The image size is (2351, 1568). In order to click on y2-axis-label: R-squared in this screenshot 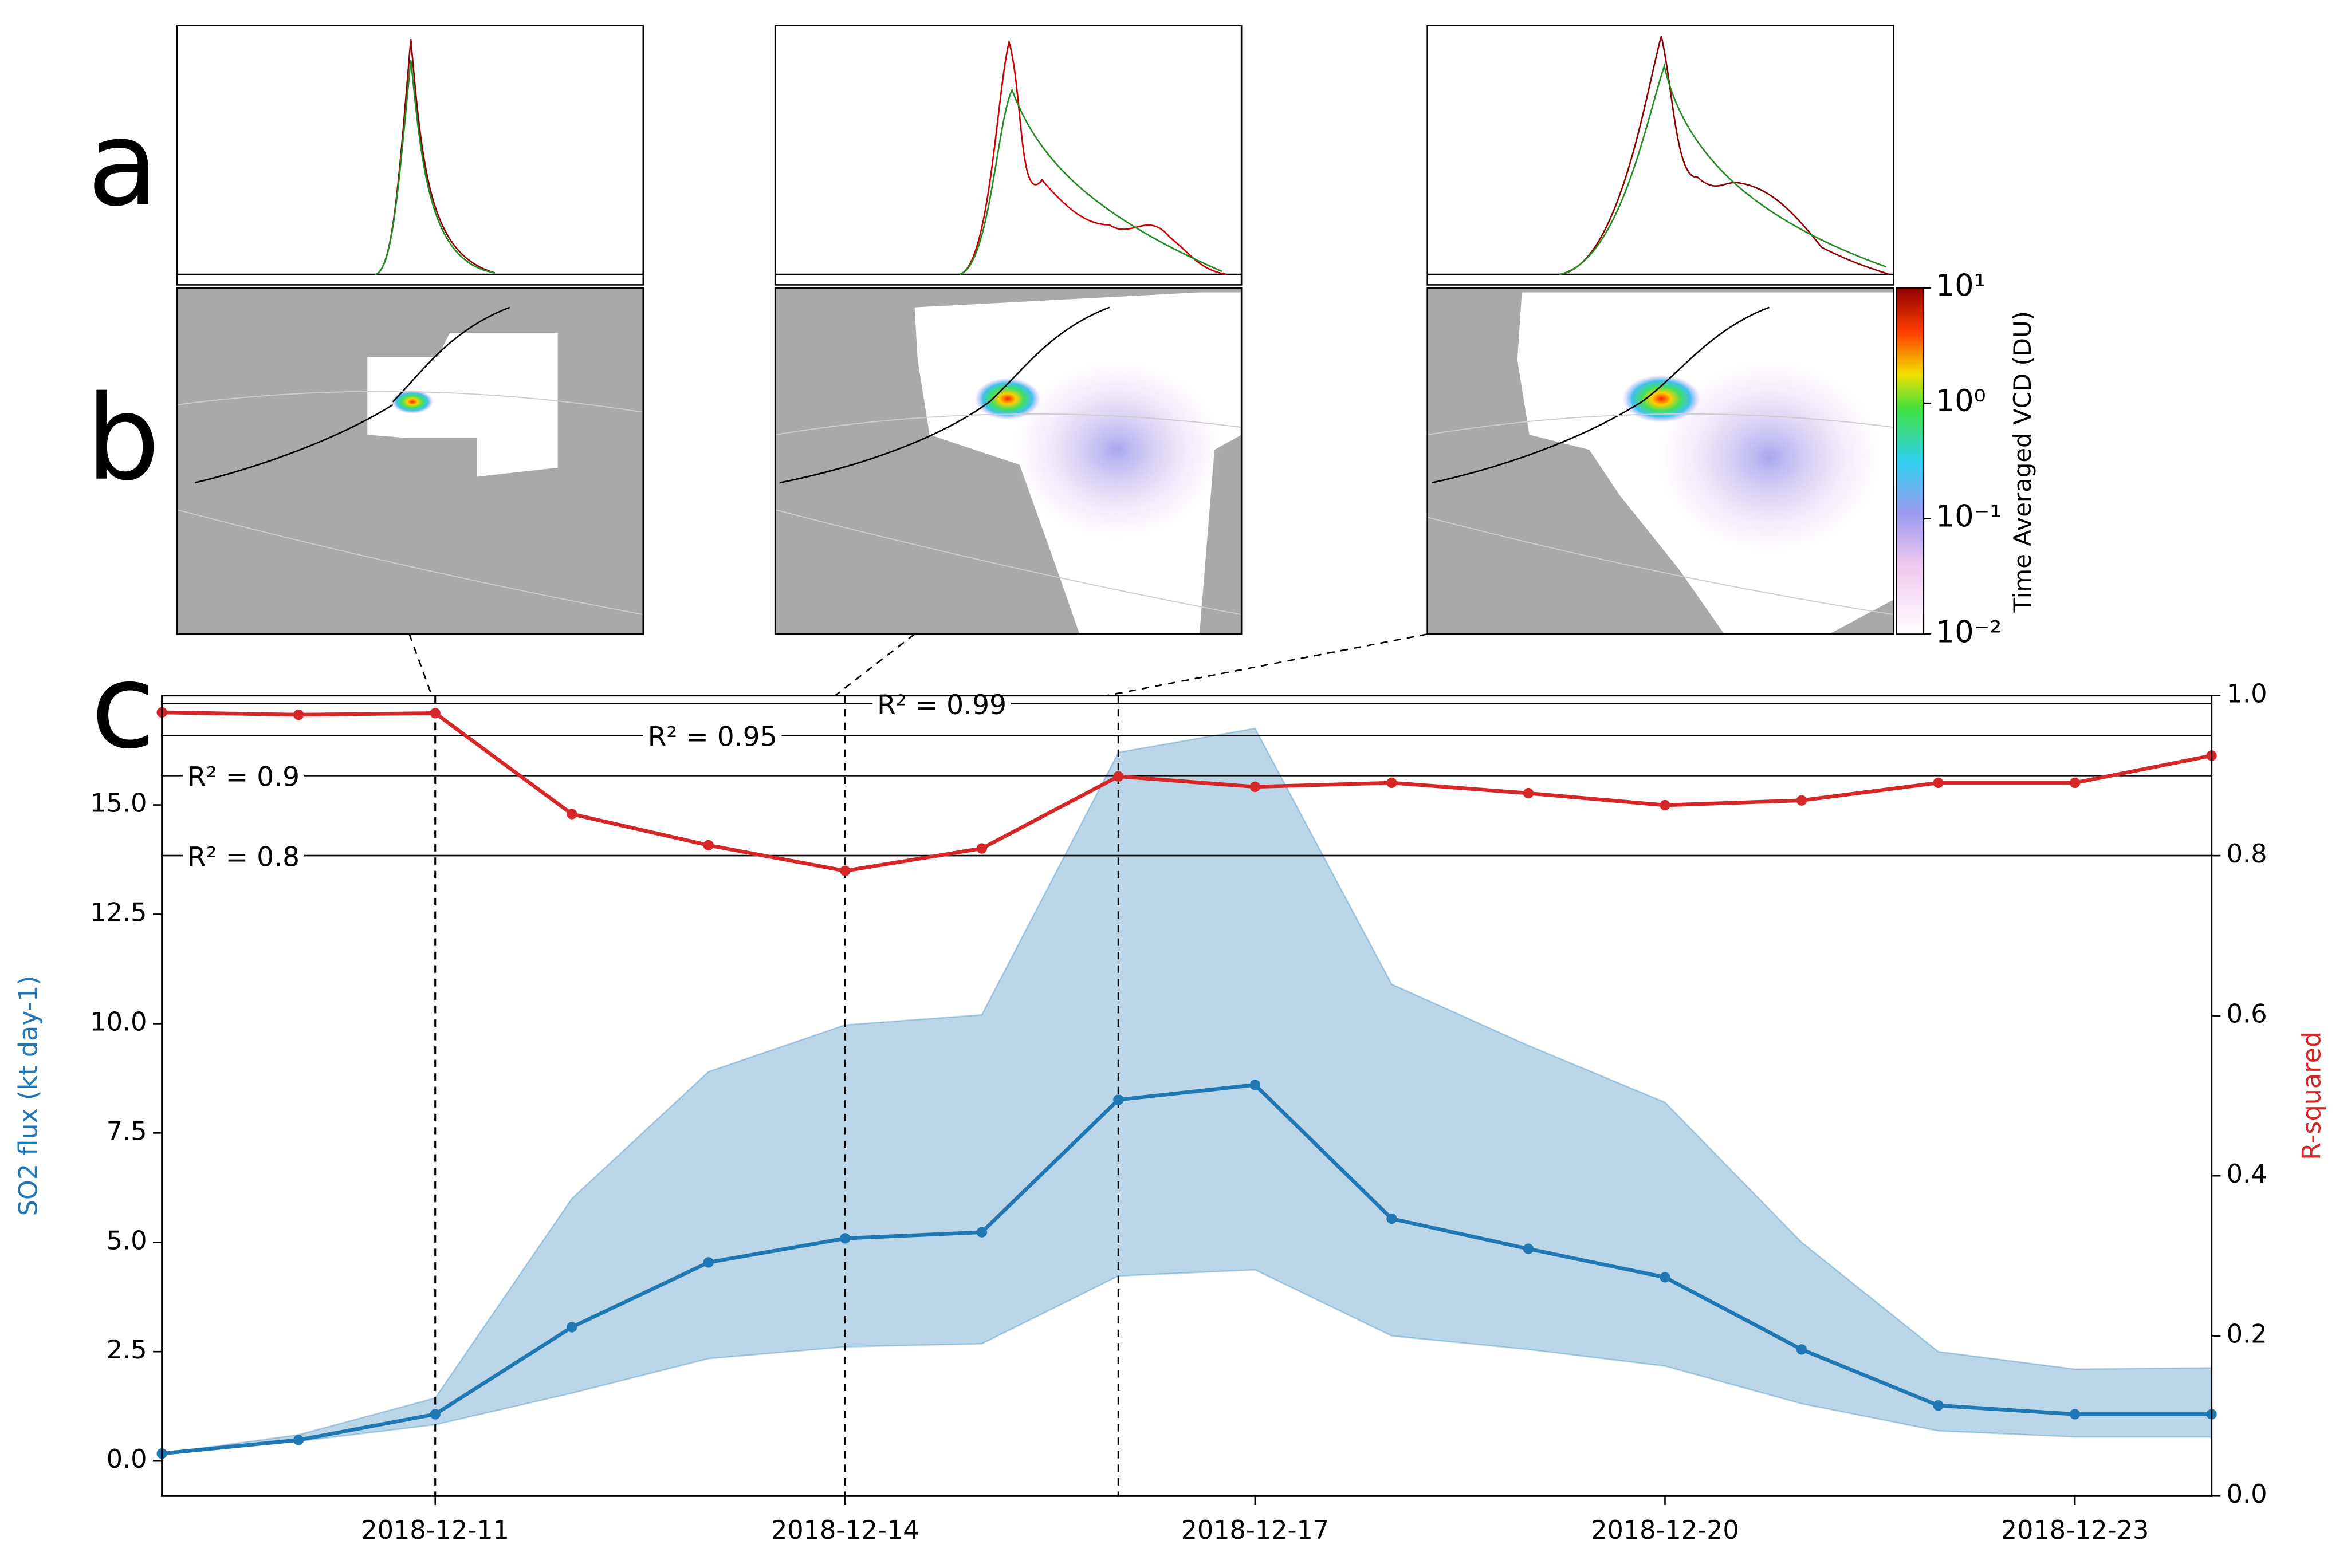, I will do `click(2312, 1095)`.